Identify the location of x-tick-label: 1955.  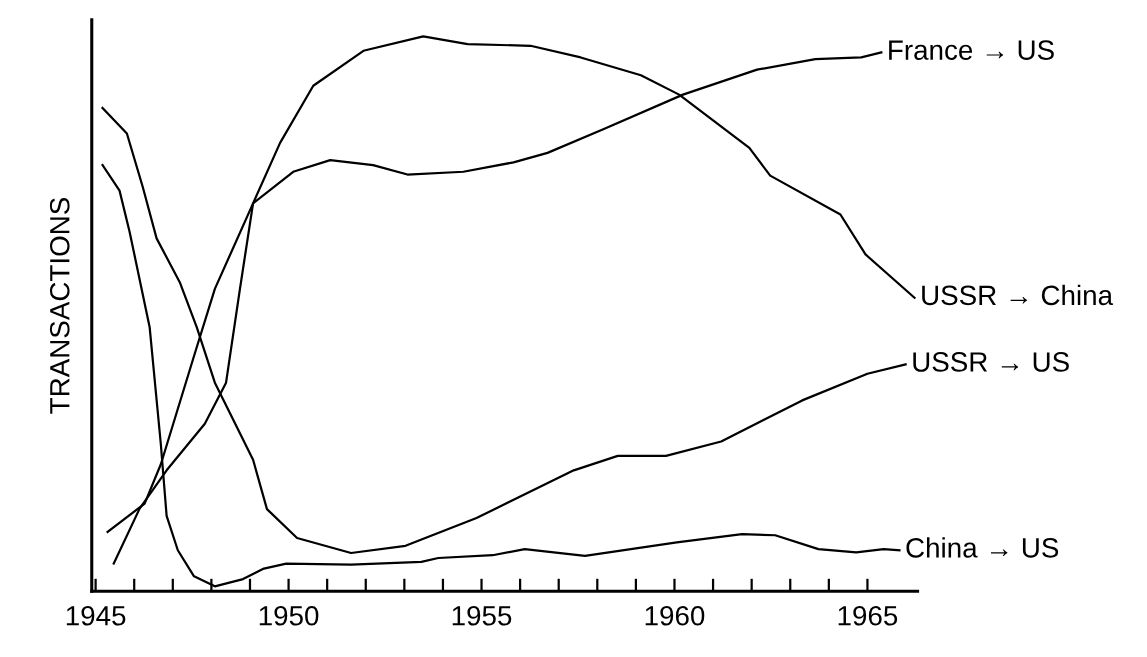
(482, 615).